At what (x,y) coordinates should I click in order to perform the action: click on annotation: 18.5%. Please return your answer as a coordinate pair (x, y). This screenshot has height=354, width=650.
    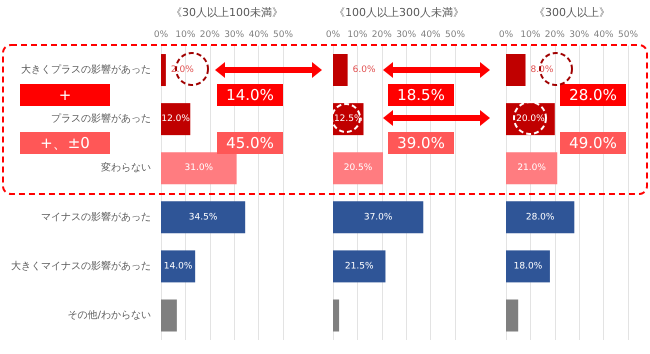
    Looking at the image, I should click on (421, 95).